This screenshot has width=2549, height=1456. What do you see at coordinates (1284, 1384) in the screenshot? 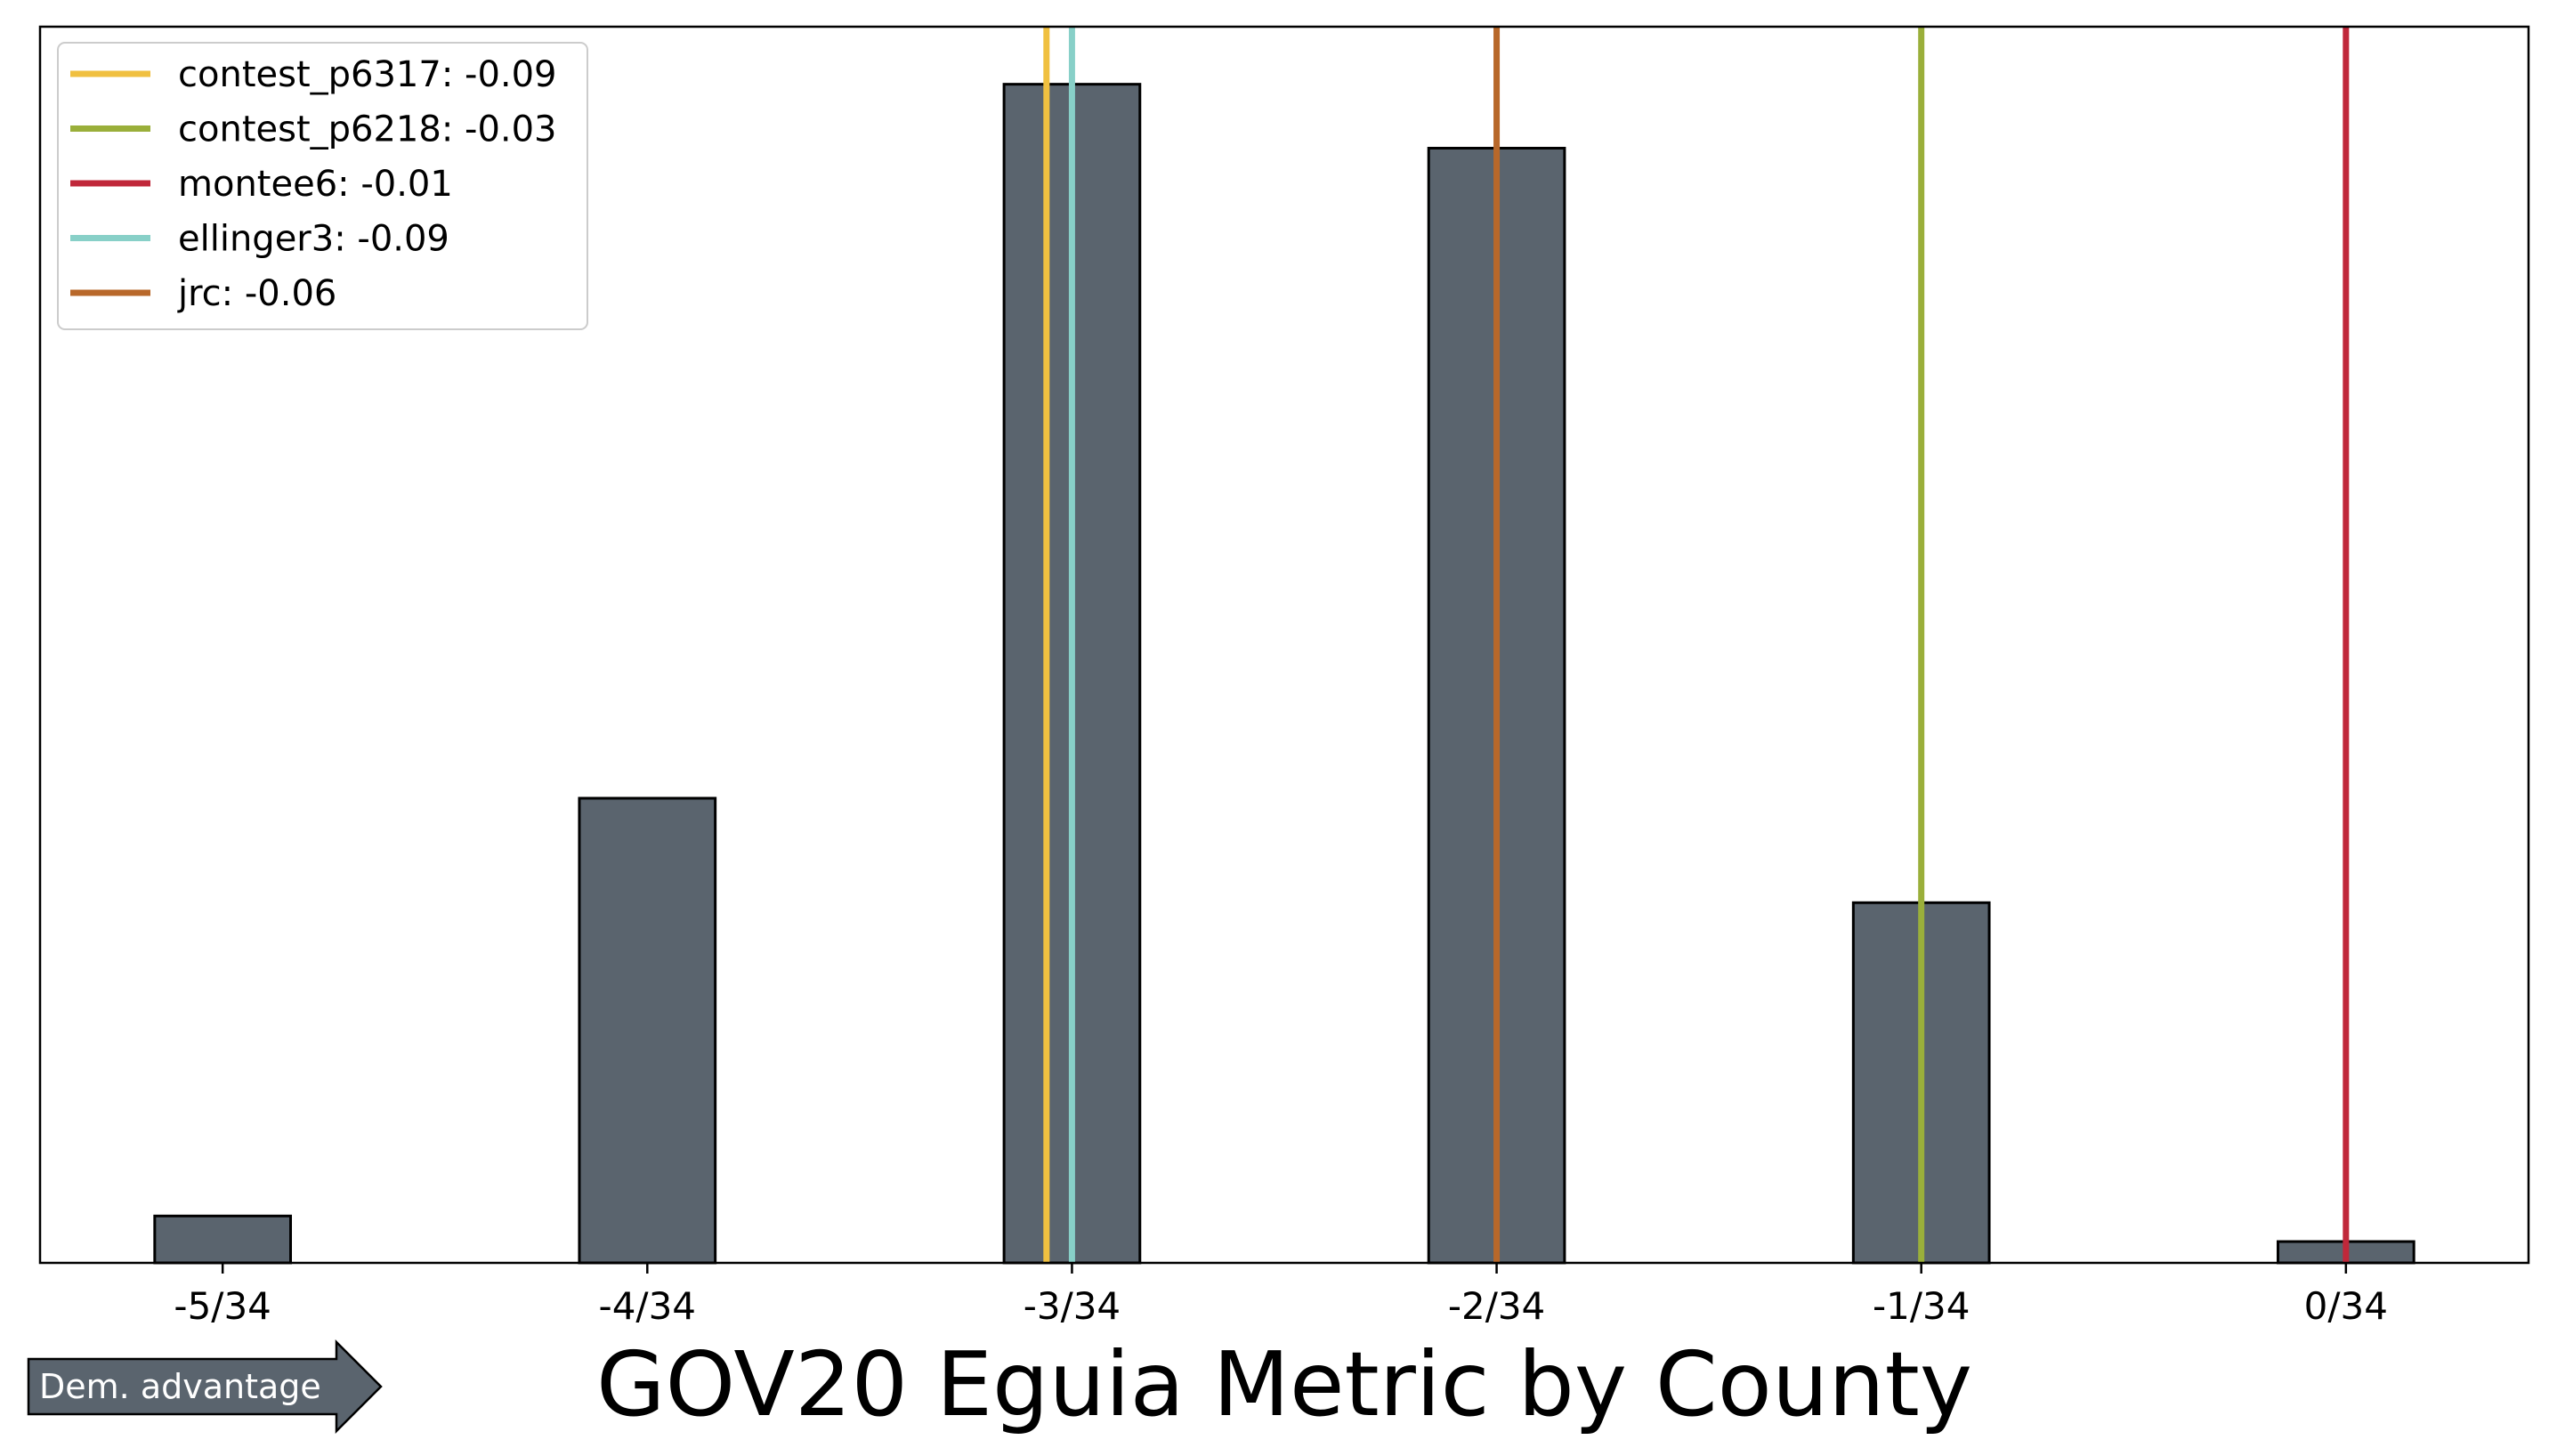
I see `chart-title: GOV20 Eguia Metric by County` at bounding box center [1284, 1384].